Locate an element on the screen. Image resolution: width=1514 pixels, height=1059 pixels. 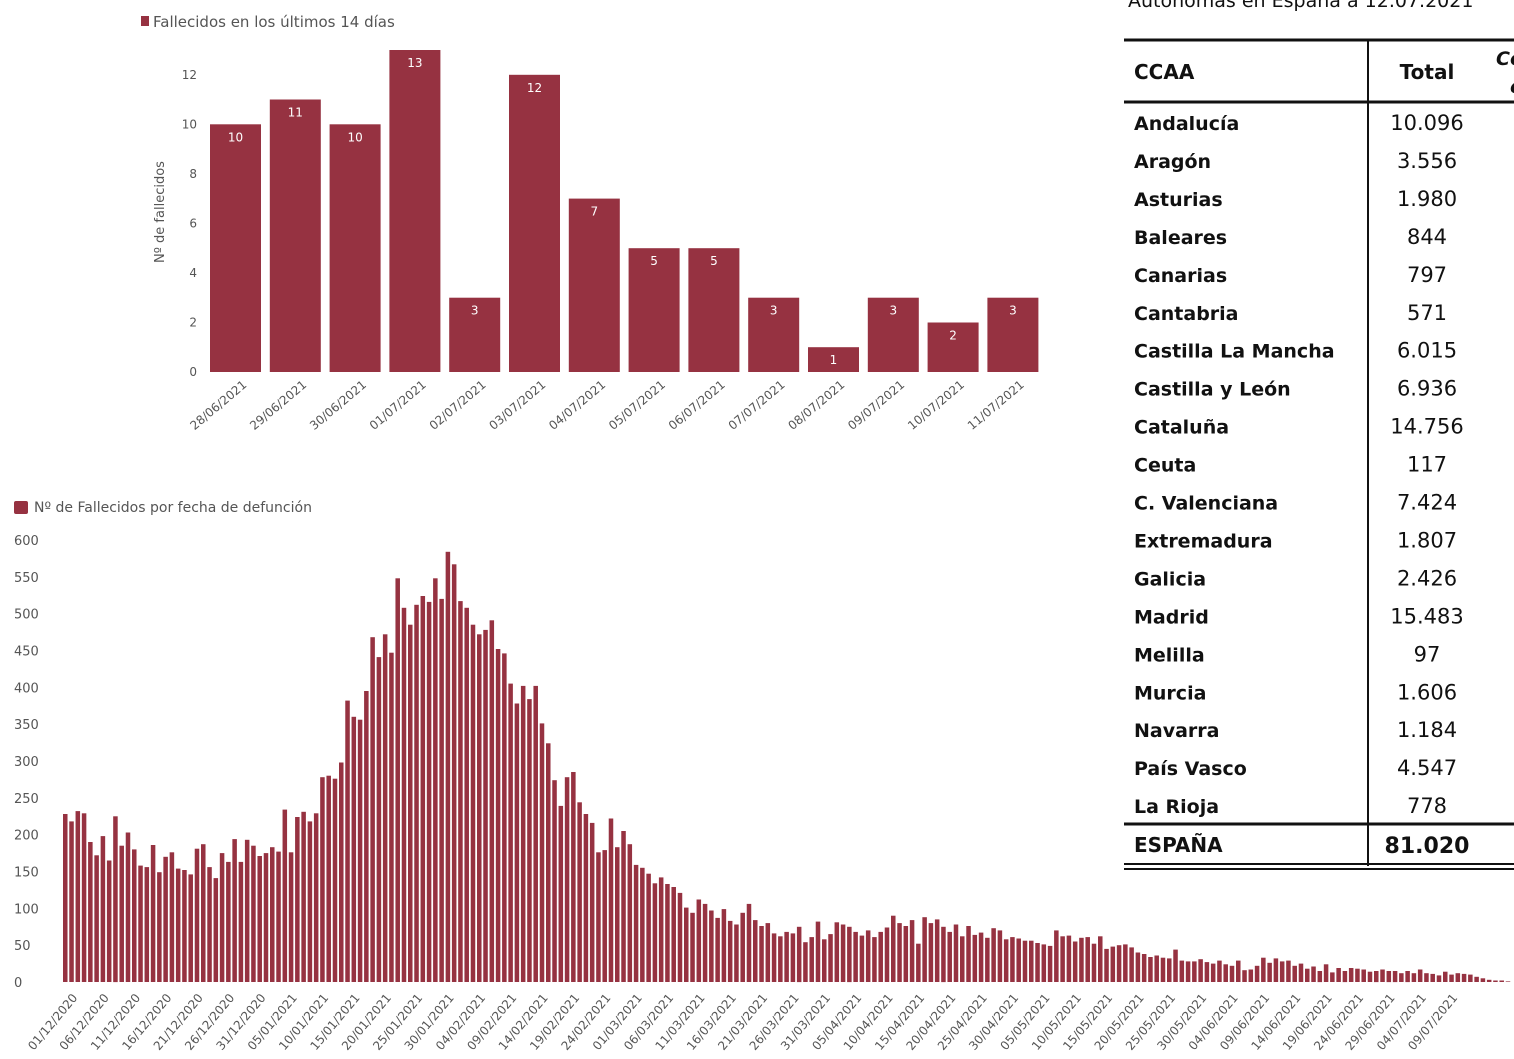
y-tick-label: 250 is located at coordinates (26, 799).